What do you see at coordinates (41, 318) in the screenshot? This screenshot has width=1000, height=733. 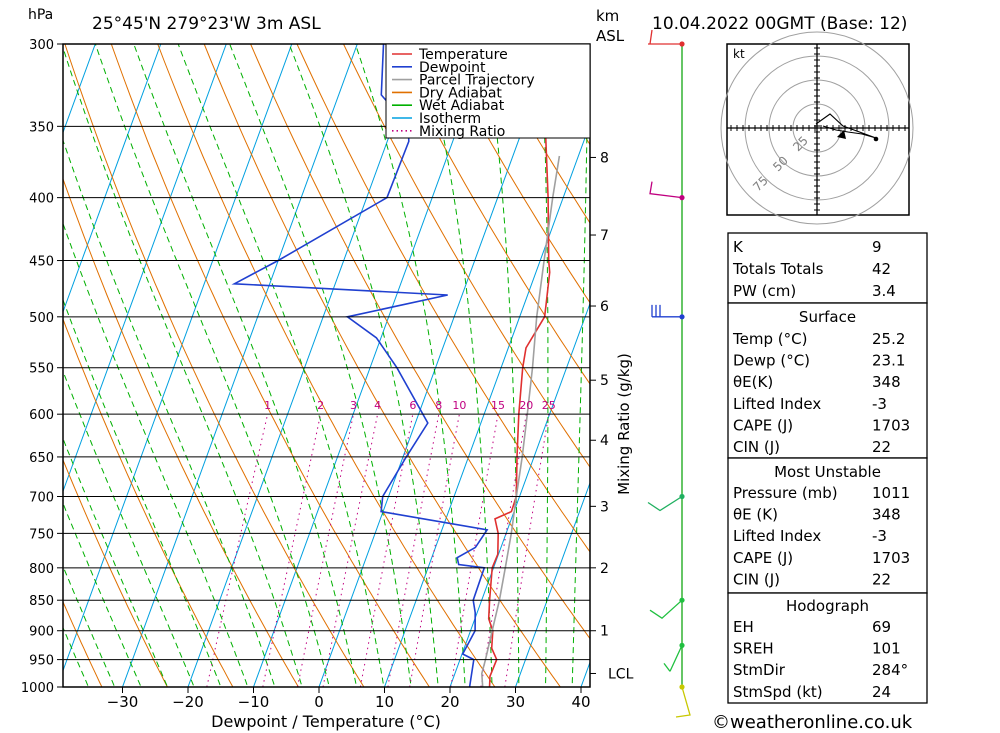 I see `pressure-tick-label: 500` at bounding box center [41, 318].